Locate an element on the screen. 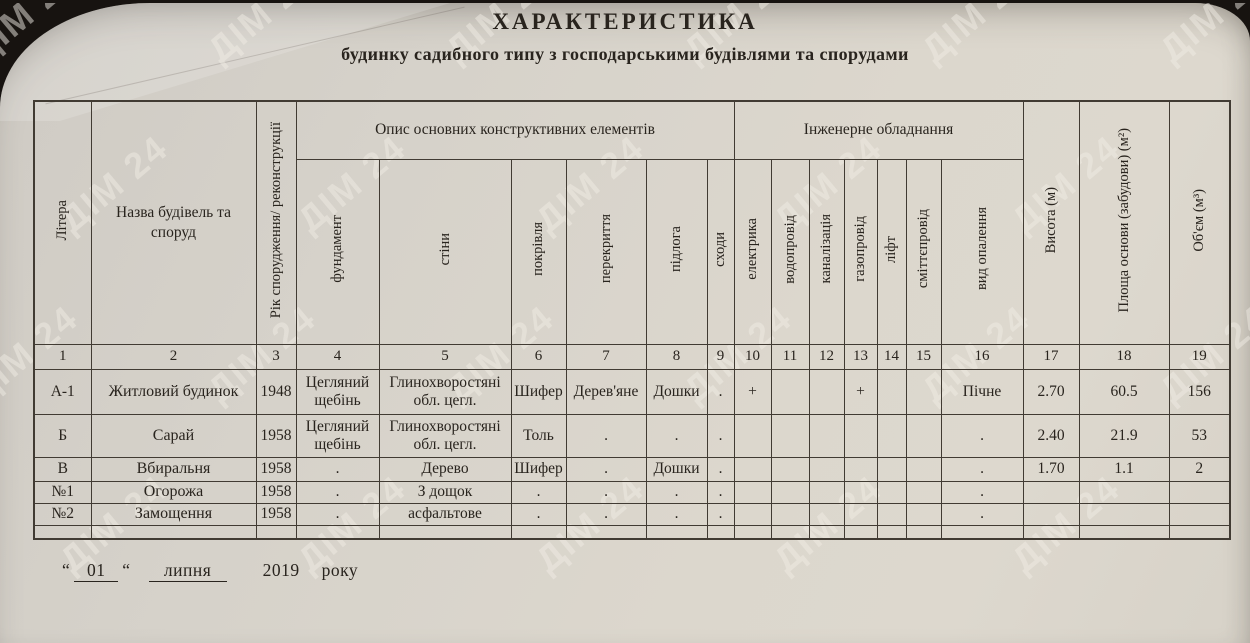  col-number-10: 10 is located at coordinates (752, 356).